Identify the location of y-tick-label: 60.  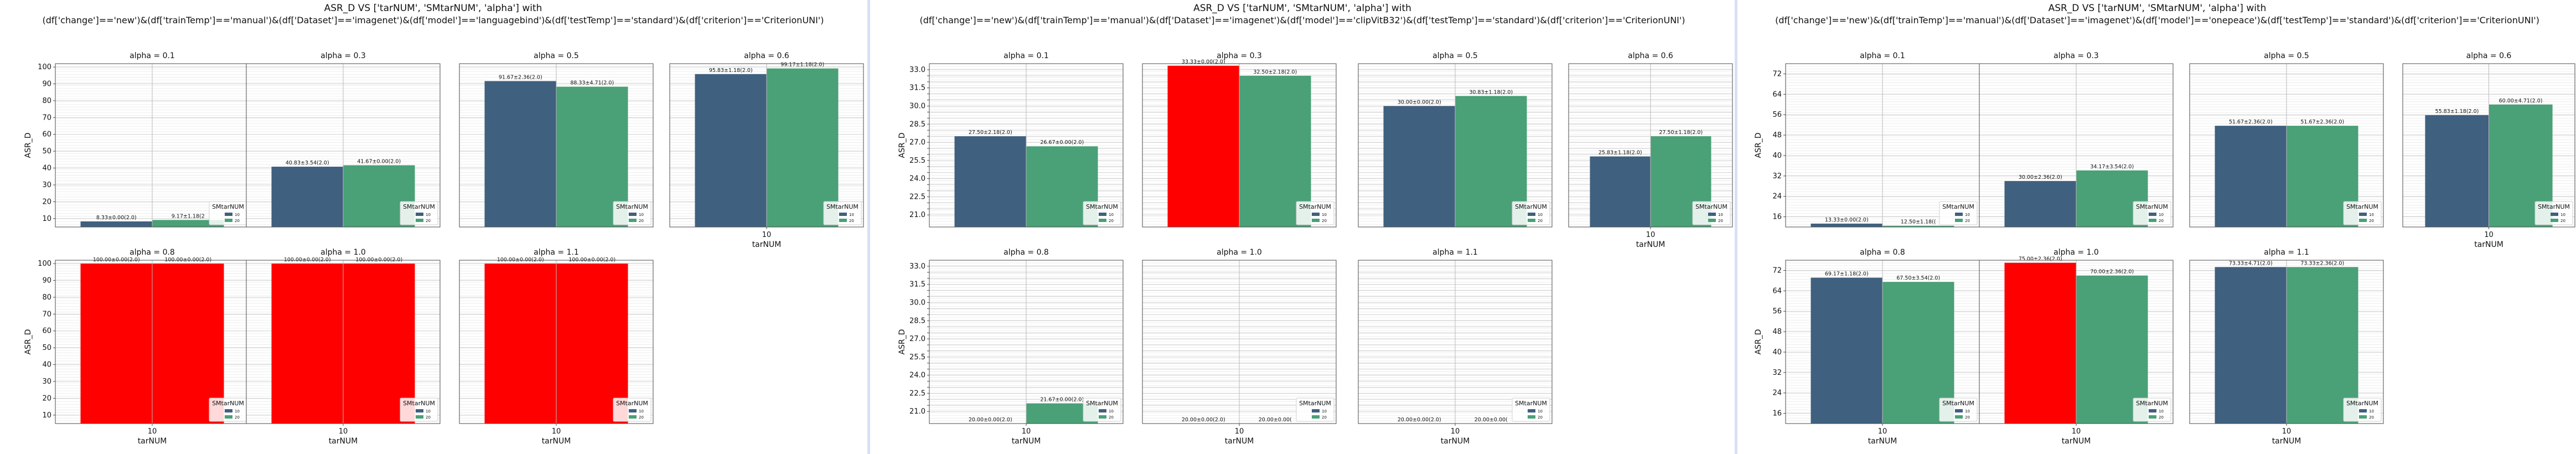
(46, 135).